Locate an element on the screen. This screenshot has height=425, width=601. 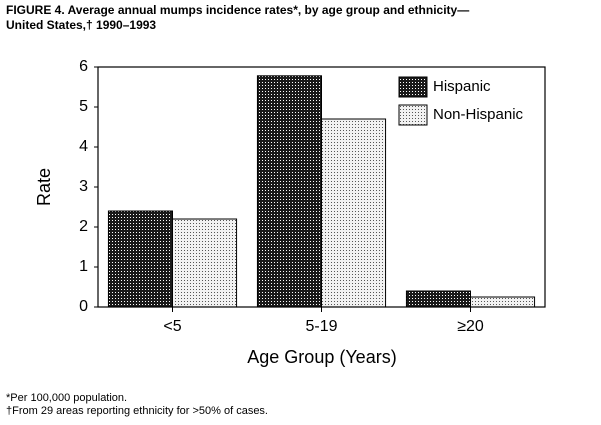
footnote: *Per 100,000 population. is located at coordinates (66, 398).